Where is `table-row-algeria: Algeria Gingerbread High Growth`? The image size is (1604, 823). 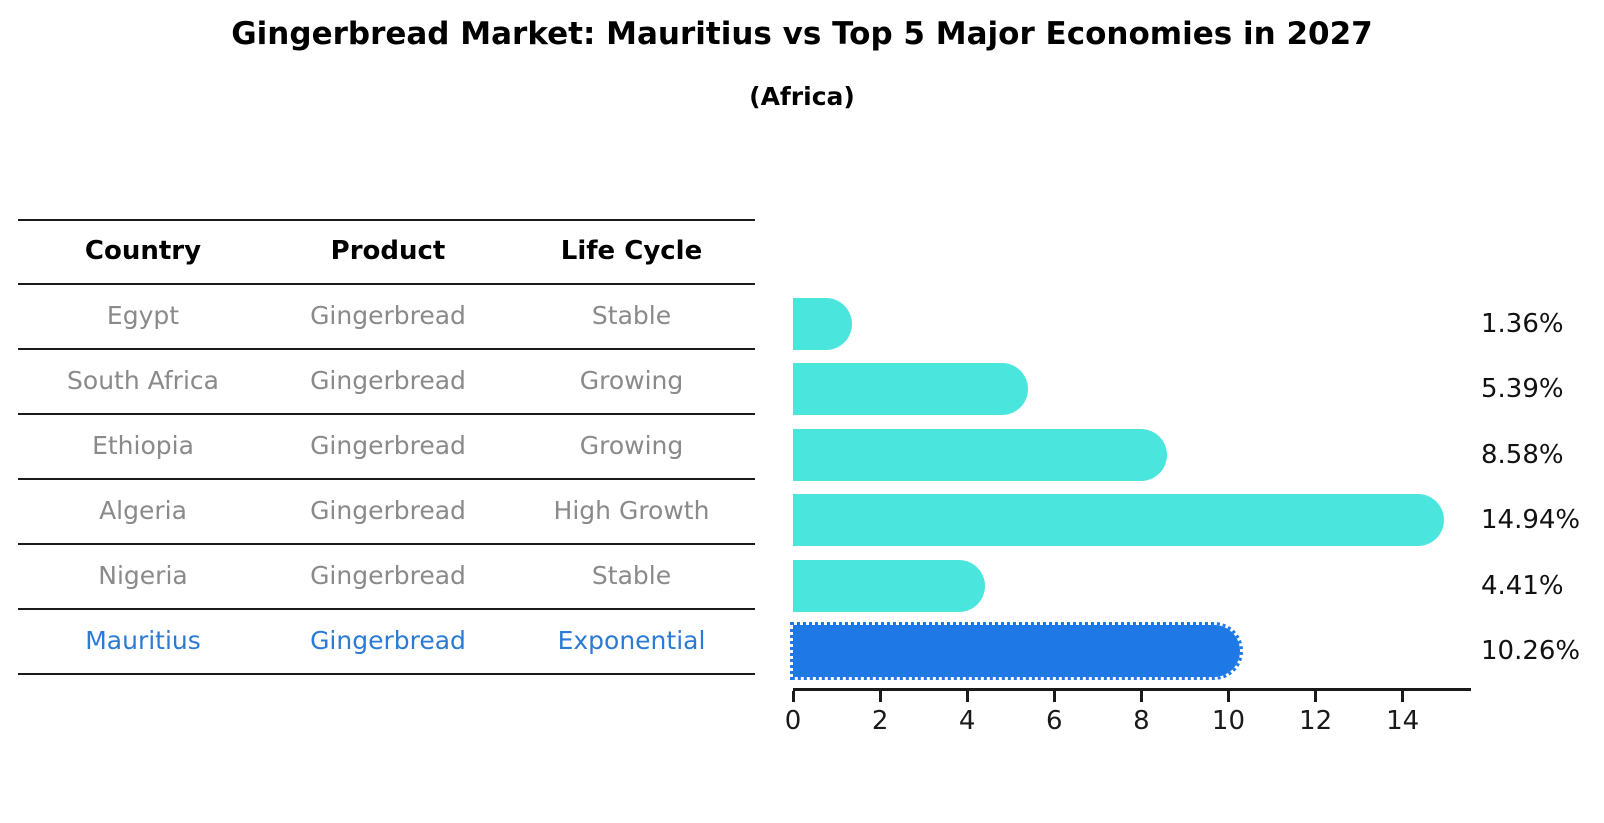 table-row-algeria: Algeria Gingerbread High Growth is located at coordinates (386, 510).